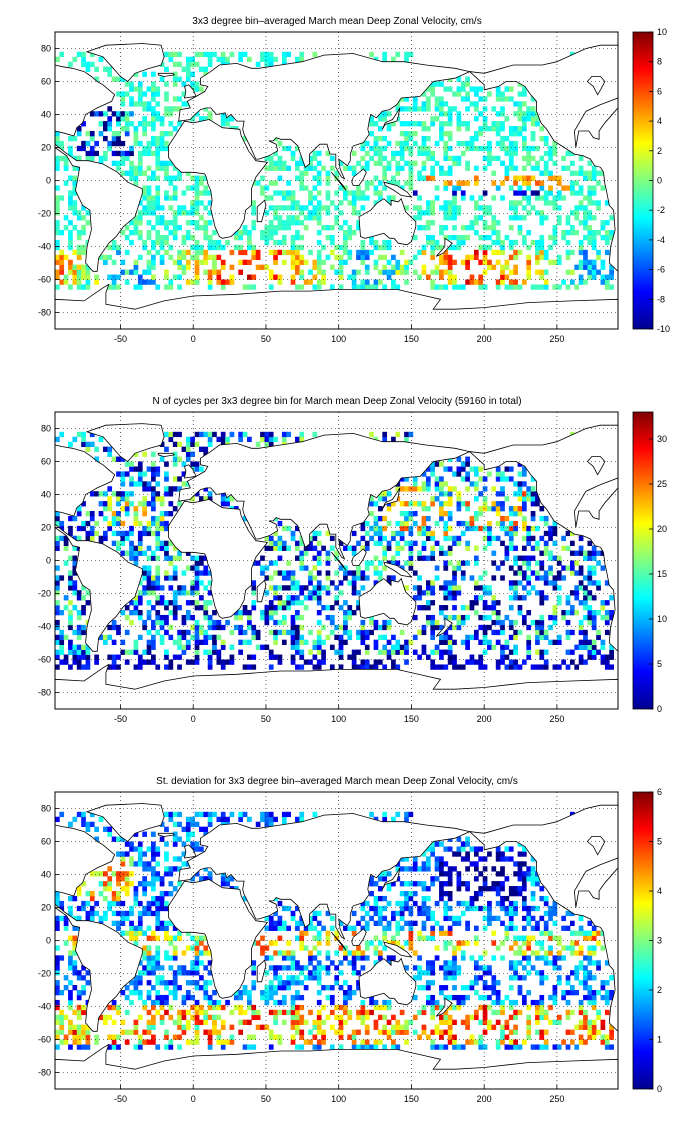  I want to click on y-tick-label: -40, so click(44, 247).